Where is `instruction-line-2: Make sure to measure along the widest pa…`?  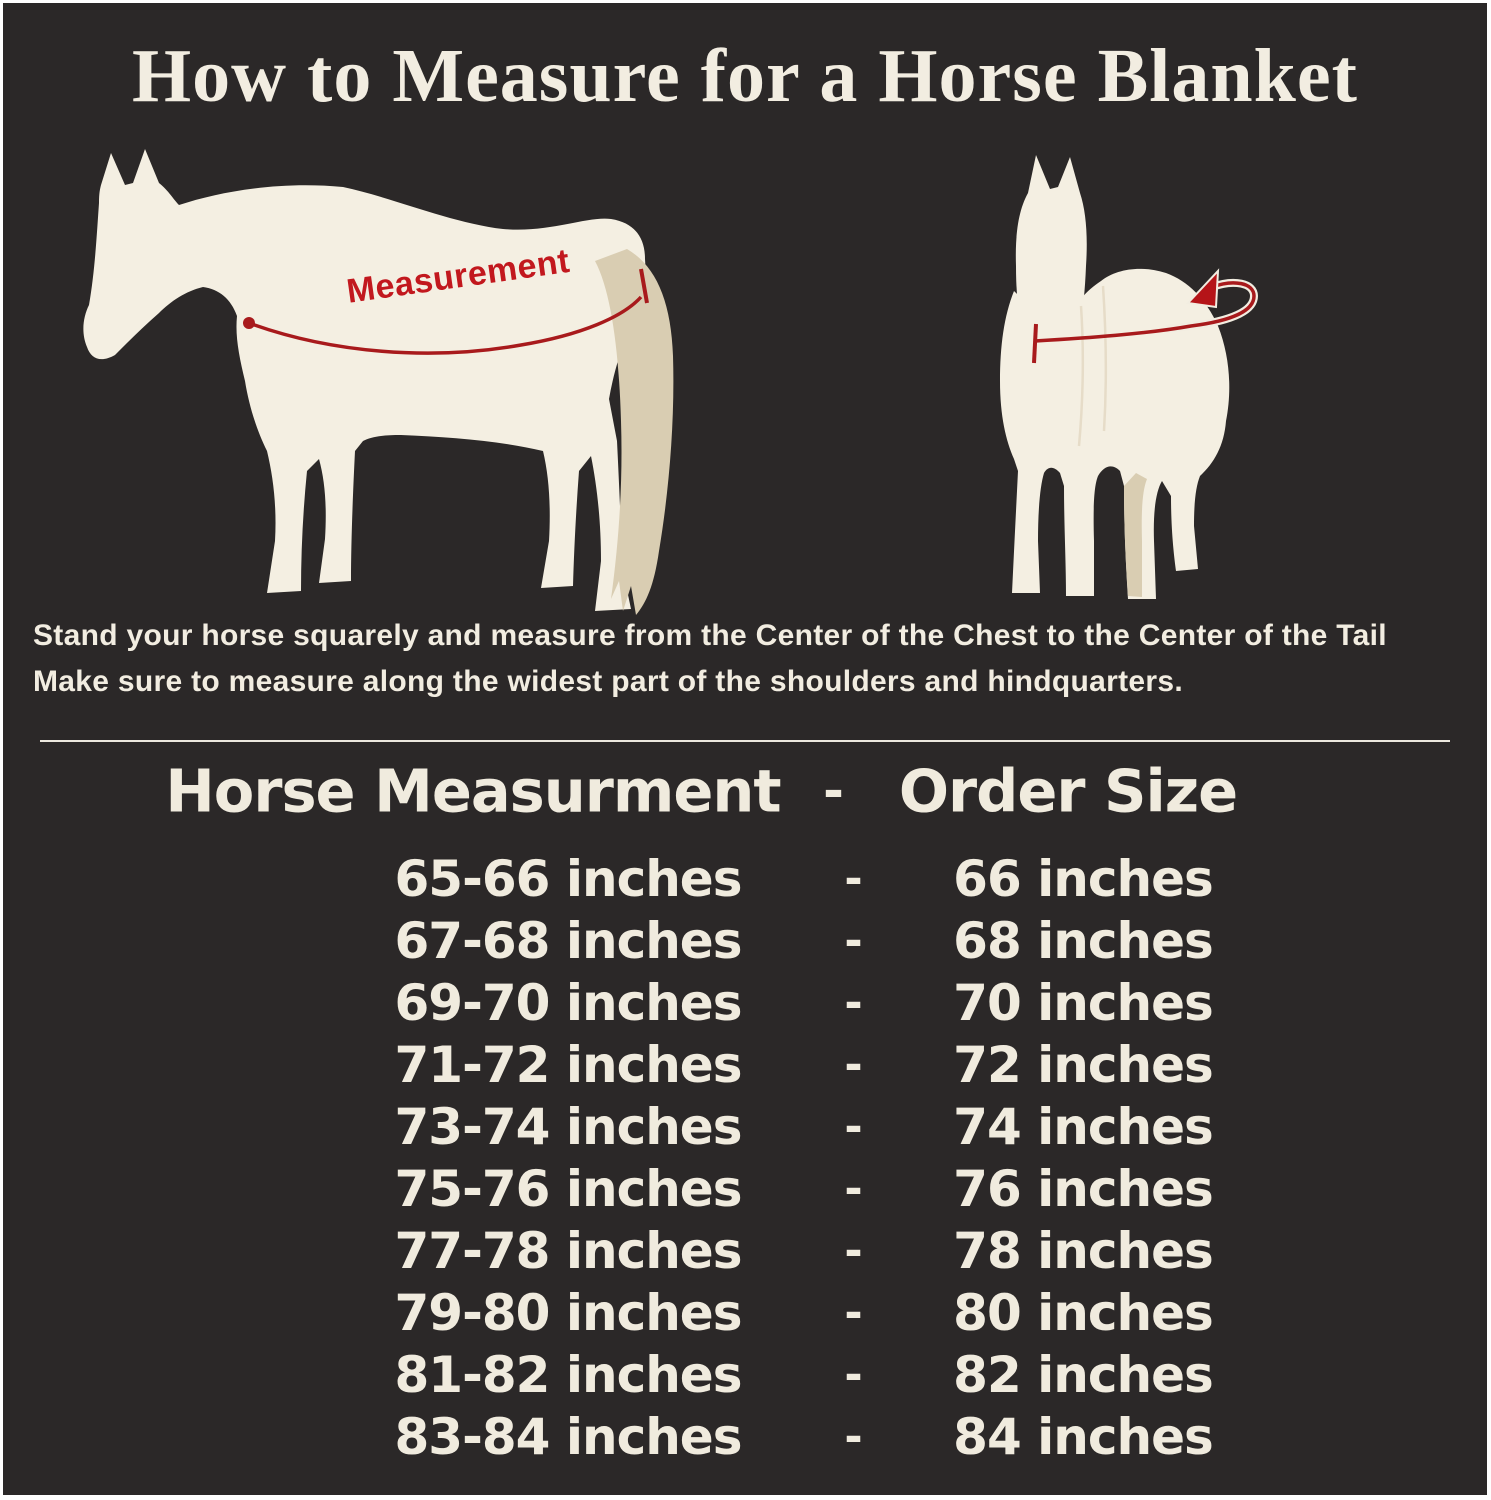 instruction-line-2: Make sure to measure along the widest pa… is located at coordinates (608, 681).